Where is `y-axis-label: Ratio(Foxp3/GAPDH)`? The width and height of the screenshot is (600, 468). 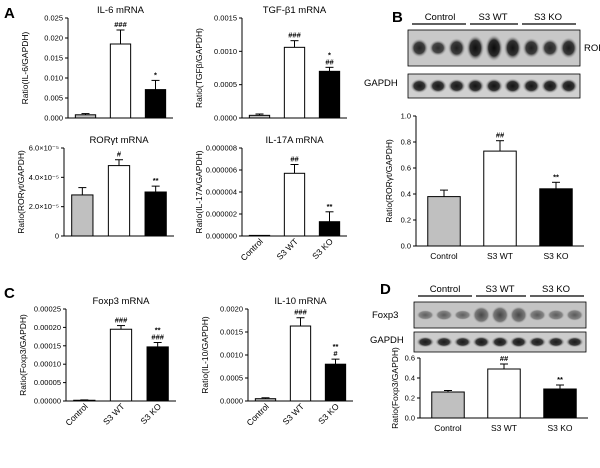
y-axis-label: Ratio(Foxp3/GAPDH) is located at coordinates (395, 388).